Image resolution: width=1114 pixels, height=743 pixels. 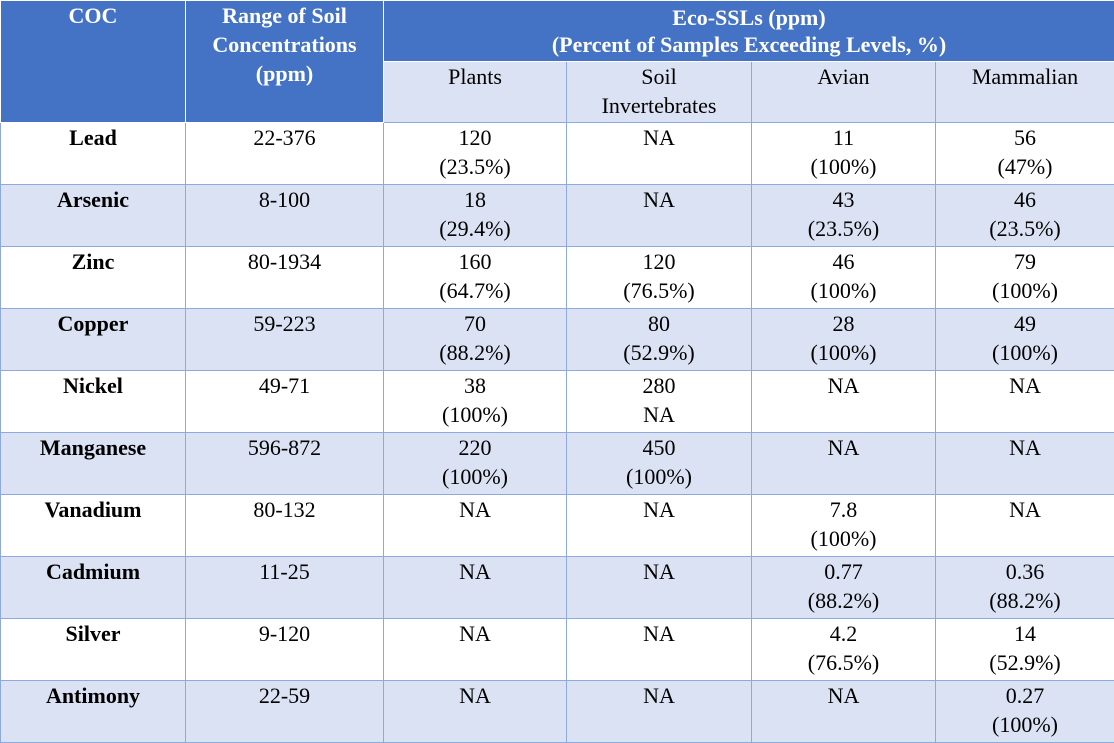 I want to click on cell-avian: 11(100%), so click(x=844, y=154).